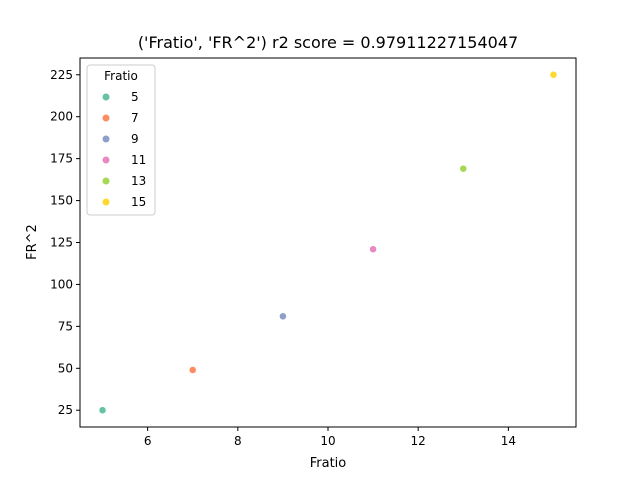 The height and width of the screenshot is (480, 640). Describe the element at coordinates (138, 160) in the screenshot. I see `legend-label: 11` at that location.